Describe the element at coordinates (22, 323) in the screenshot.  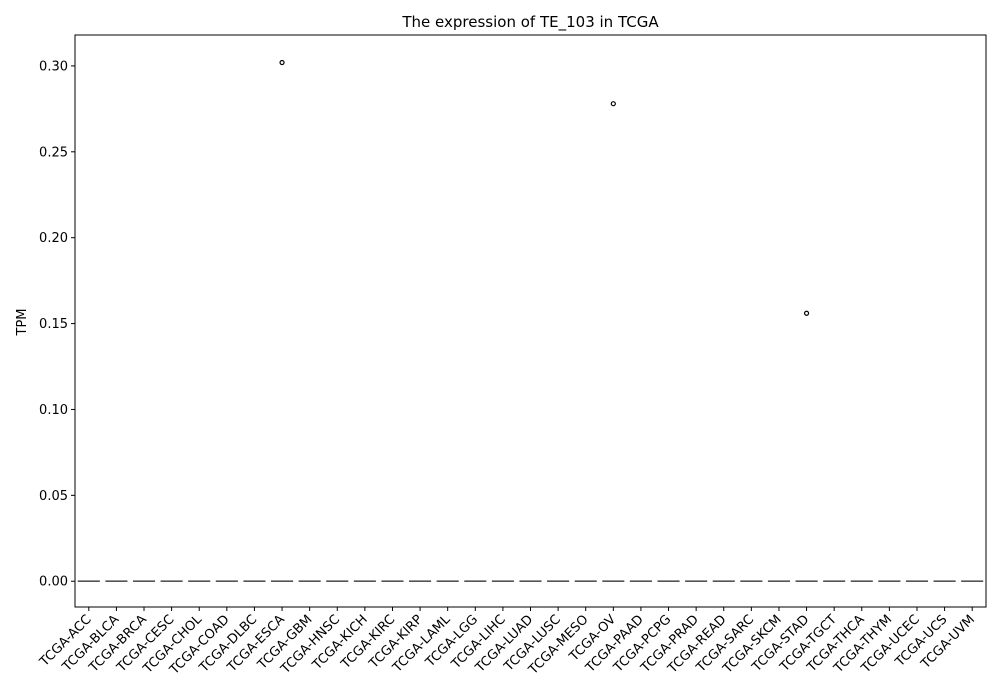
I see `y-axis-label: TPM` at that location.